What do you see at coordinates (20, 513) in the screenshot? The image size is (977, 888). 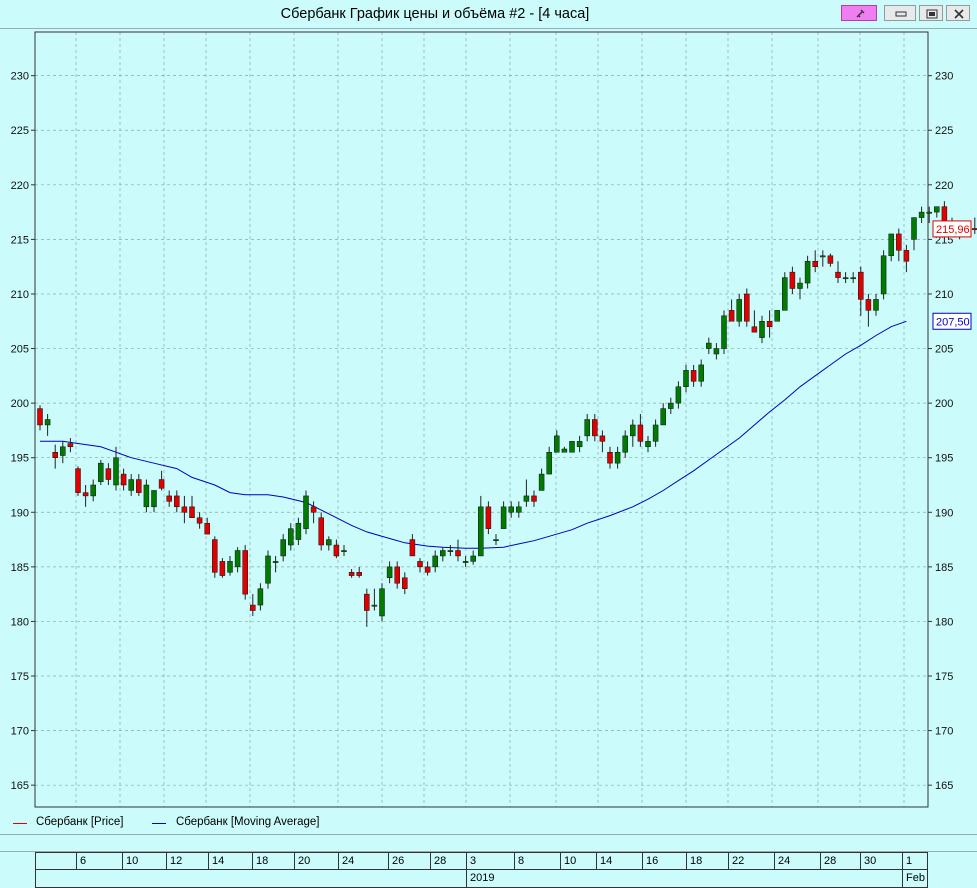 I see `y-tick-label: 190` at bounding box center [20, 513].